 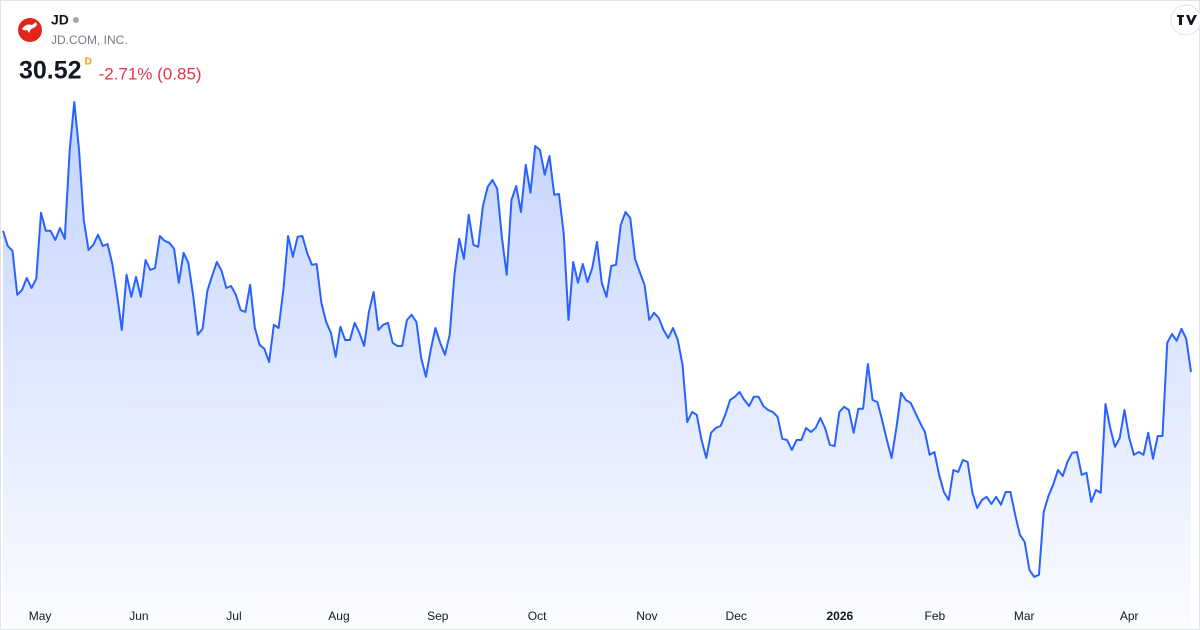 I want to click on x-tick-label: Dec, so click(x=736, y=616).